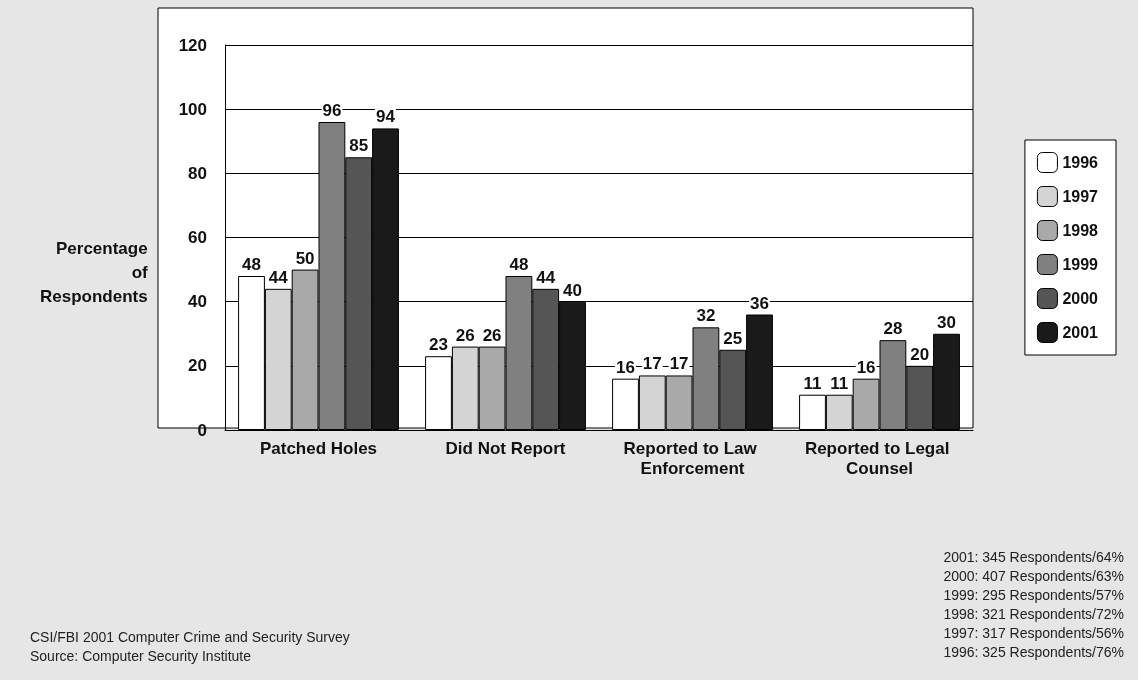 The width and height of the screenshot is (1138, 680). What do you see at coordinates (759, 303) in the screenshot?
I see `data-label: 36` at bounding box center [759, 303].